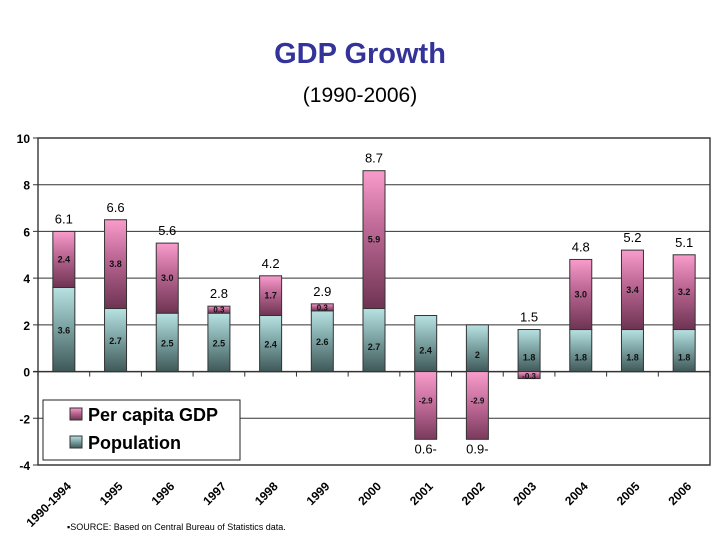 The image size is (720, 540). What do you see at coordinates (26, 186) in the screenshot?
I see `y-tick-label: 8` at bounding box center [26, 186].